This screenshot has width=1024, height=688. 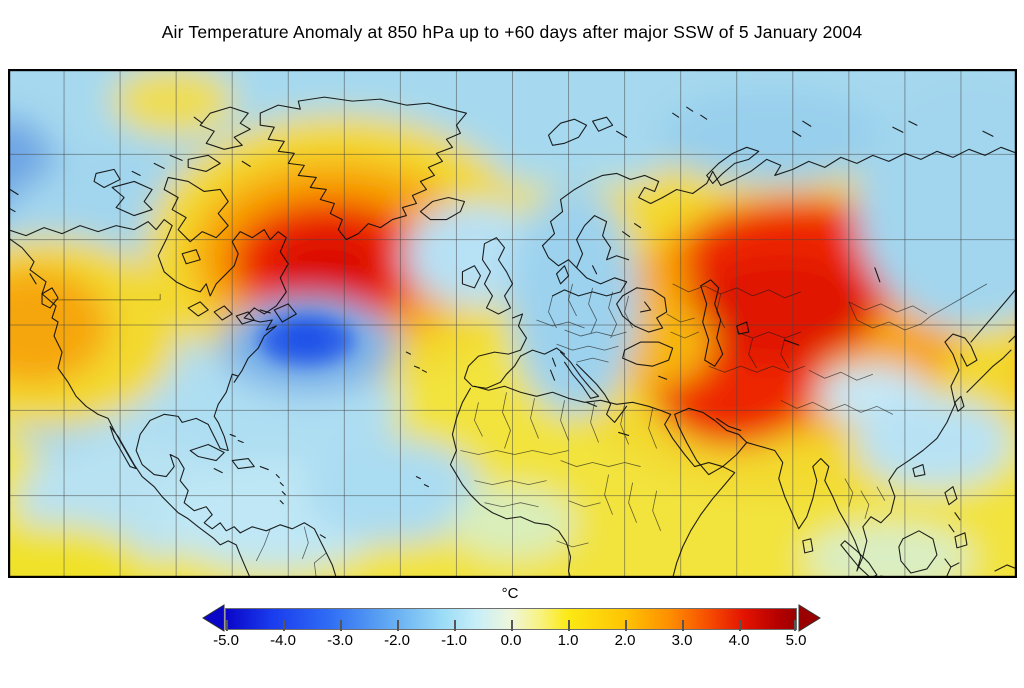 What do you see at coordinates (306, 340) in the screenshot?
I see `cold-core-nw-atlantic` at bounding box center [306, 340].